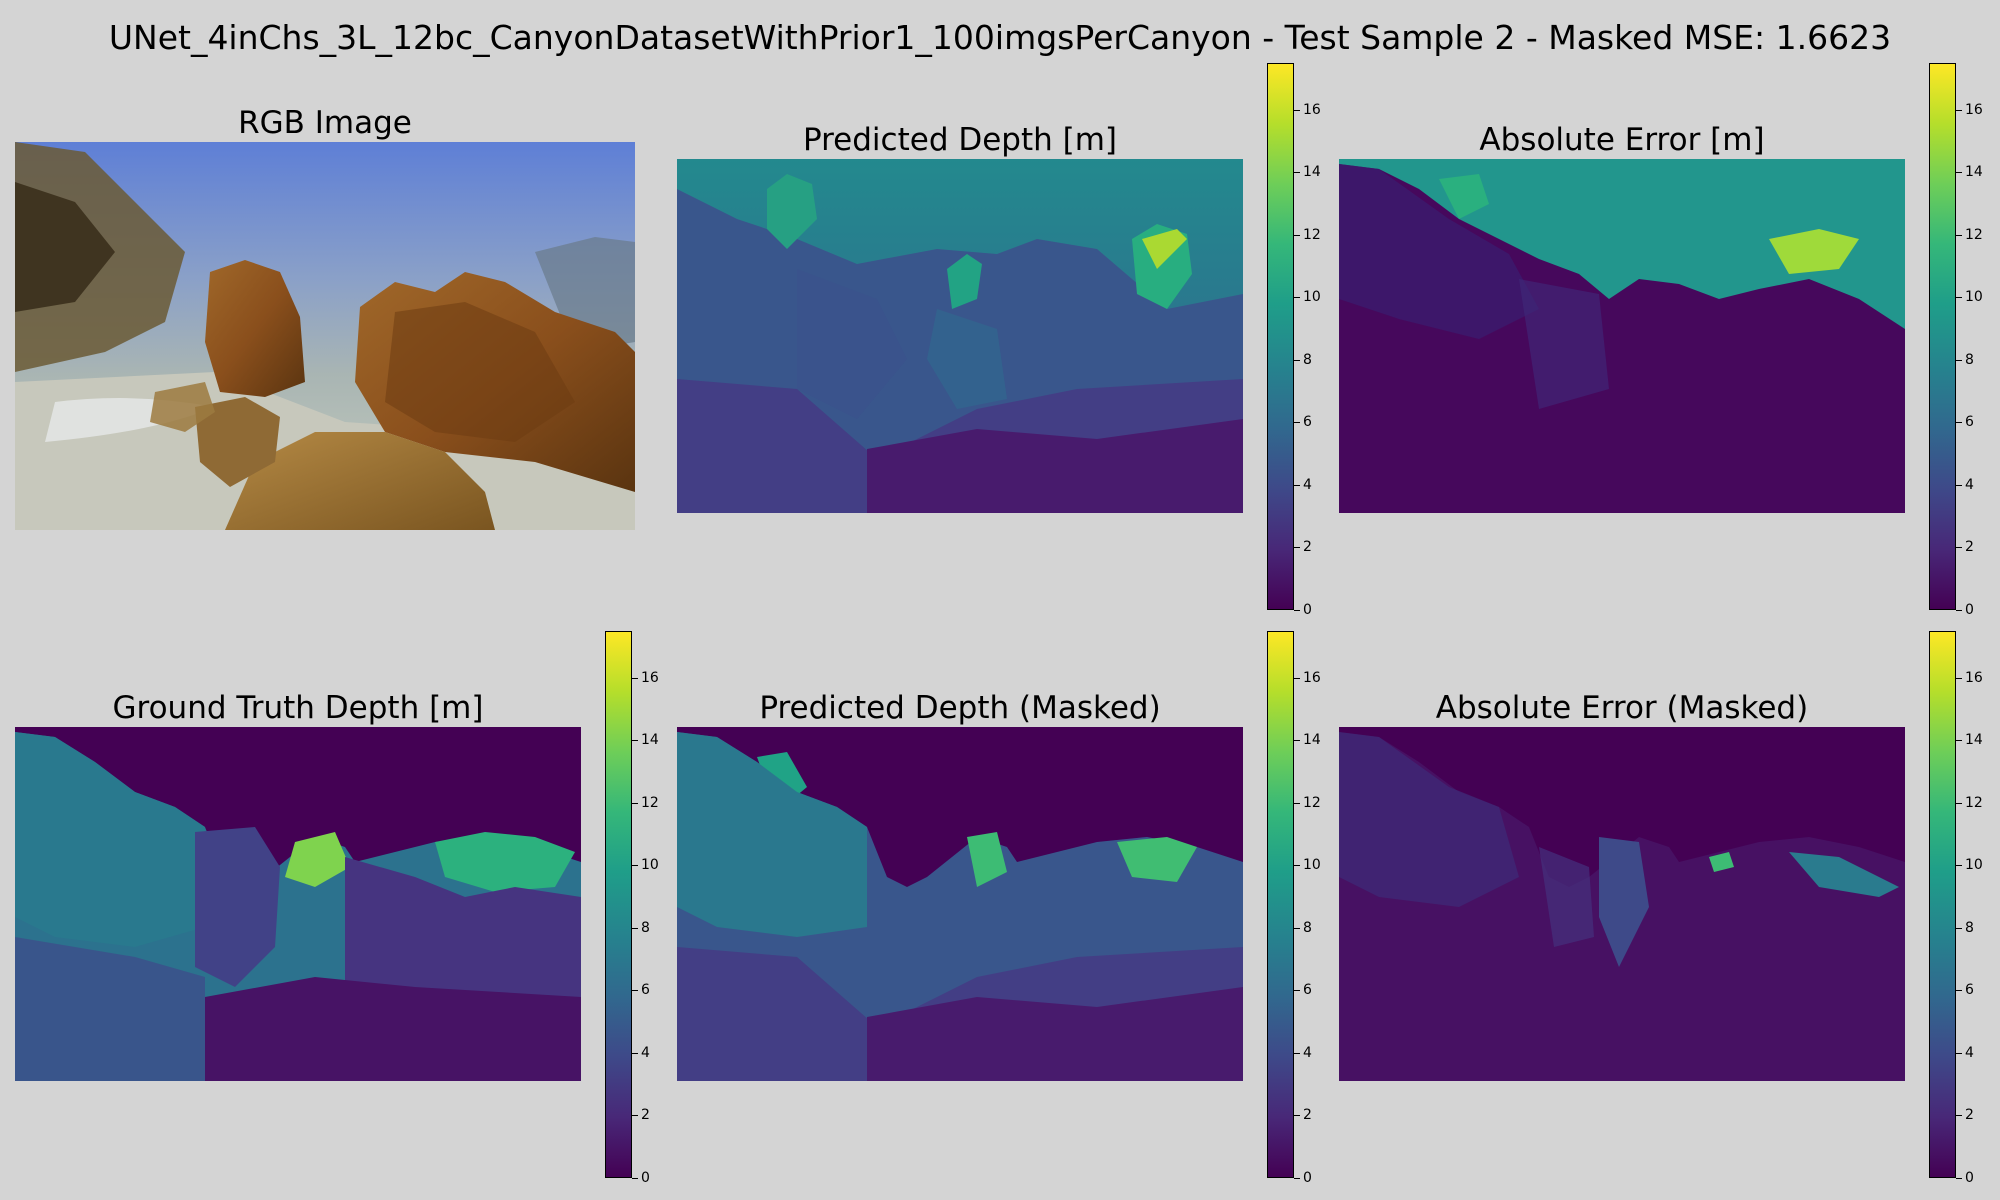  Describe the element at coordinates (960, 708) in the screenshot. I see `panel-title-predicted-masked: Predicted Depth (Masked)` at that location.